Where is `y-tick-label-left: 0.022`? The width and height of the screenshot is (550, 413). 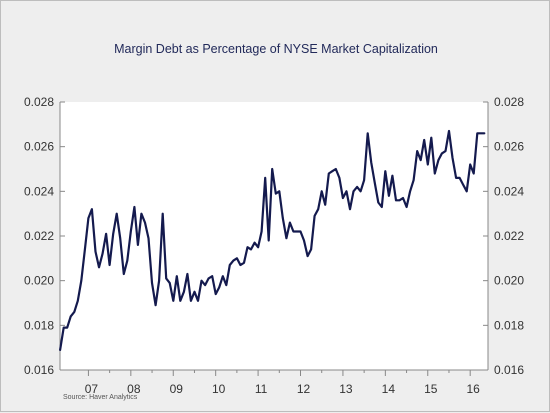
y-tick-label-left: 0.022 is located at coordinates (39, 236).